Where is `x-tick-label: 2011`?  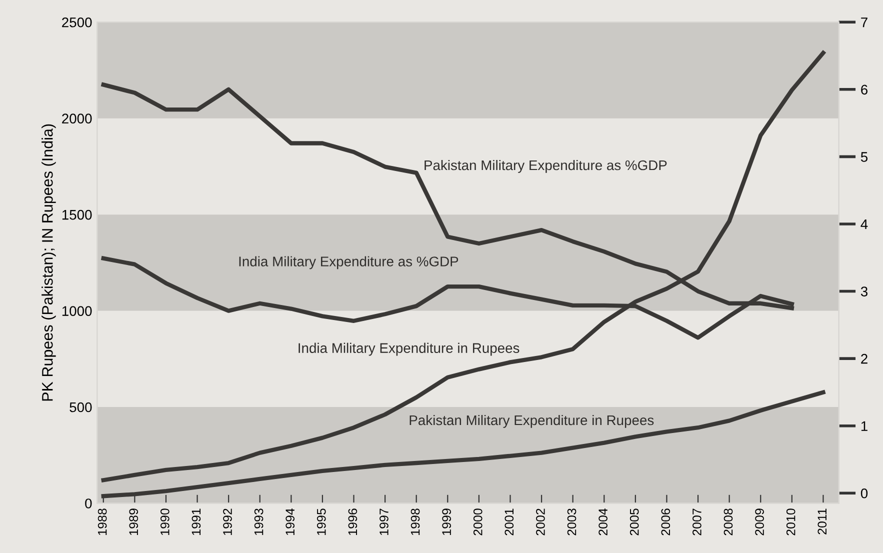
x-tick-label: 2011 is located at coordinates (822, 521).